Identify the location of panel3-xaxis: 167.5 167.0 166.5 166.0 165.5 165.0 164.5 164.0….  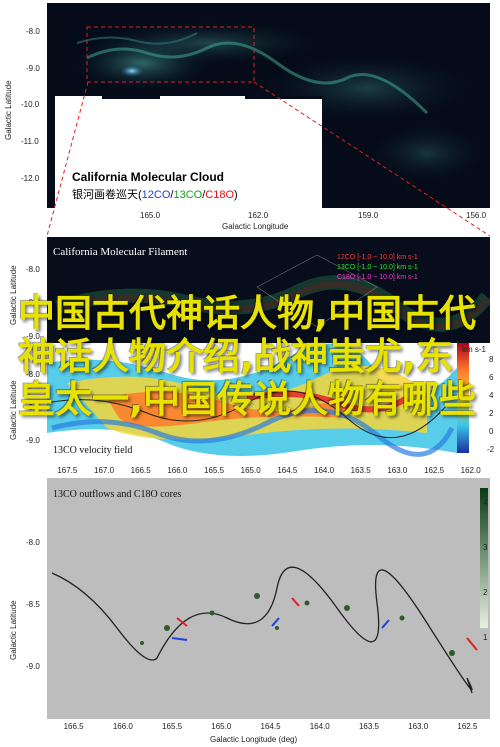
(267, 472).